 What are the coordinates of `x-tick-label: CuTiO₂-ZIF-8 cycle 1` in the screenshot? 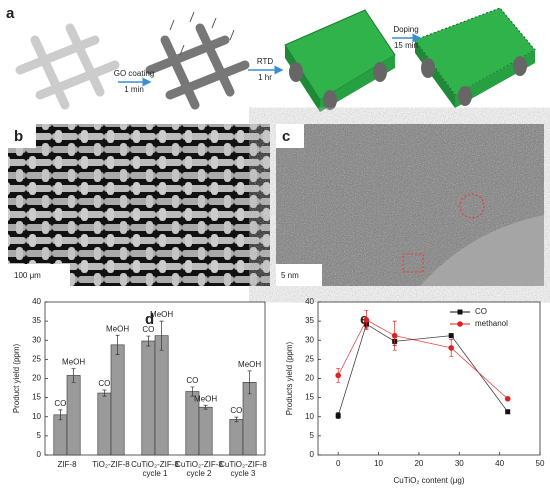 It's located at (155, 469).